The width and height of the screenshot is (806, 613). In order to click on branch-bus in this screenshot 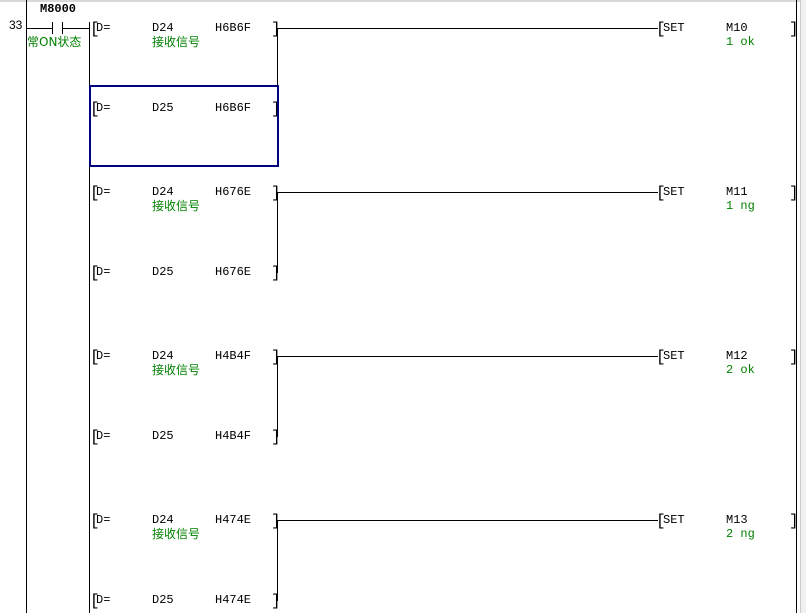, I will do `click(89, 317)`.